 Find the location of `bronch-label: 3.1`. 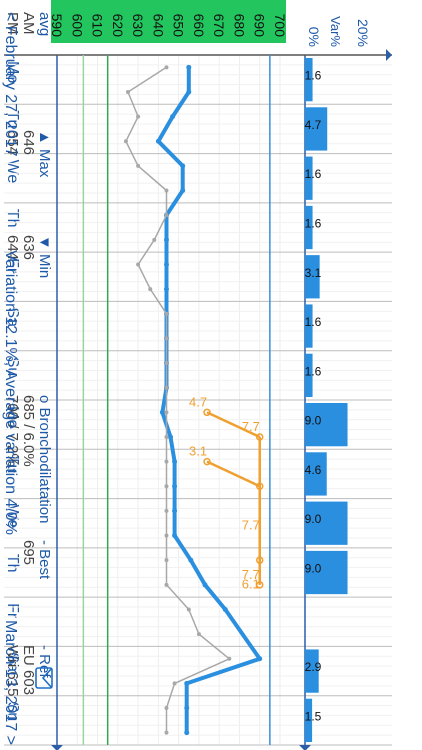

bronch-label: 3.1 is located at coordinates (198, 451).